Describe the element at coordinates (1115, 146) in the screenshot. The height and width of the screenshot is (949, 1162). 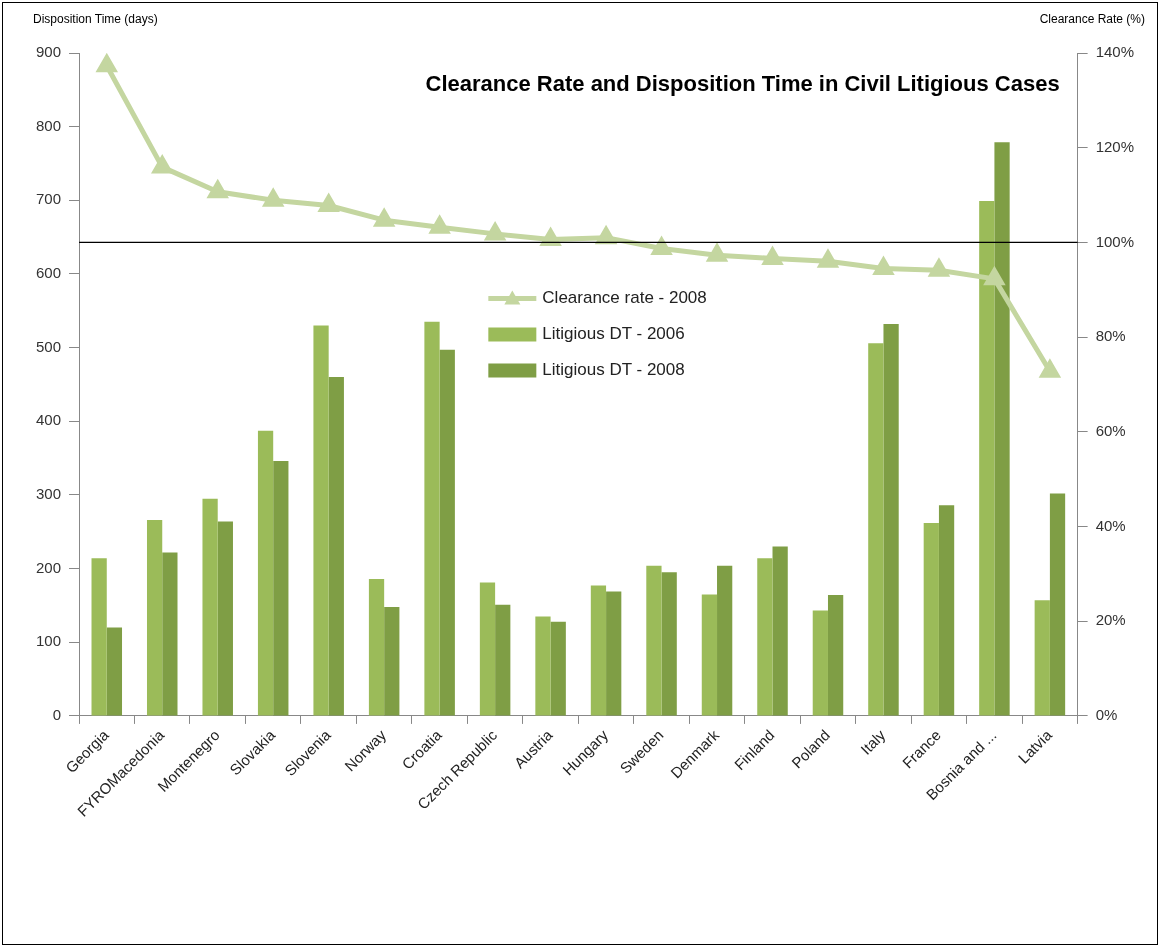
I see `y2-tick-label: 120%` at that location.